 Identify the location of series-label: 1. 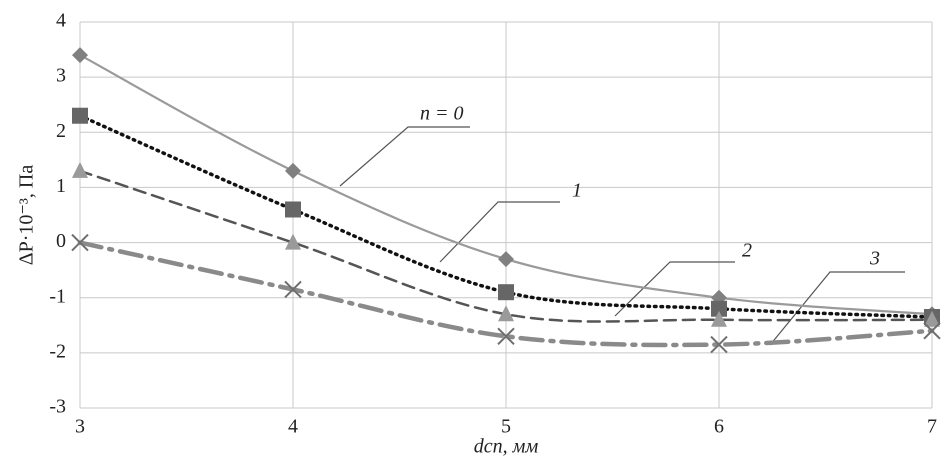
(577, 191).